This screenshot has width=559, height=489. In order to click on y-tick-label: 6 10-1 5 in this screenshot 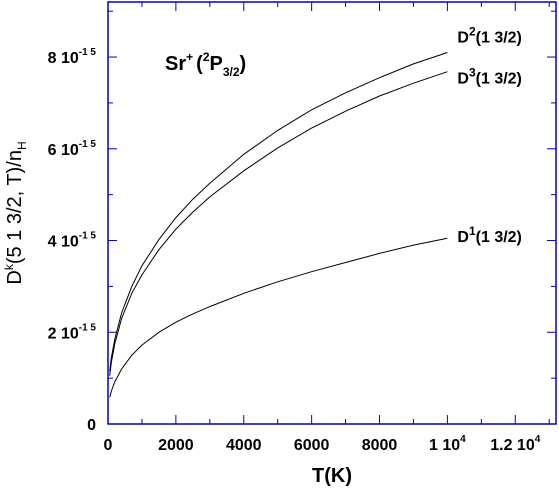, I will do `click(72, 149)`.